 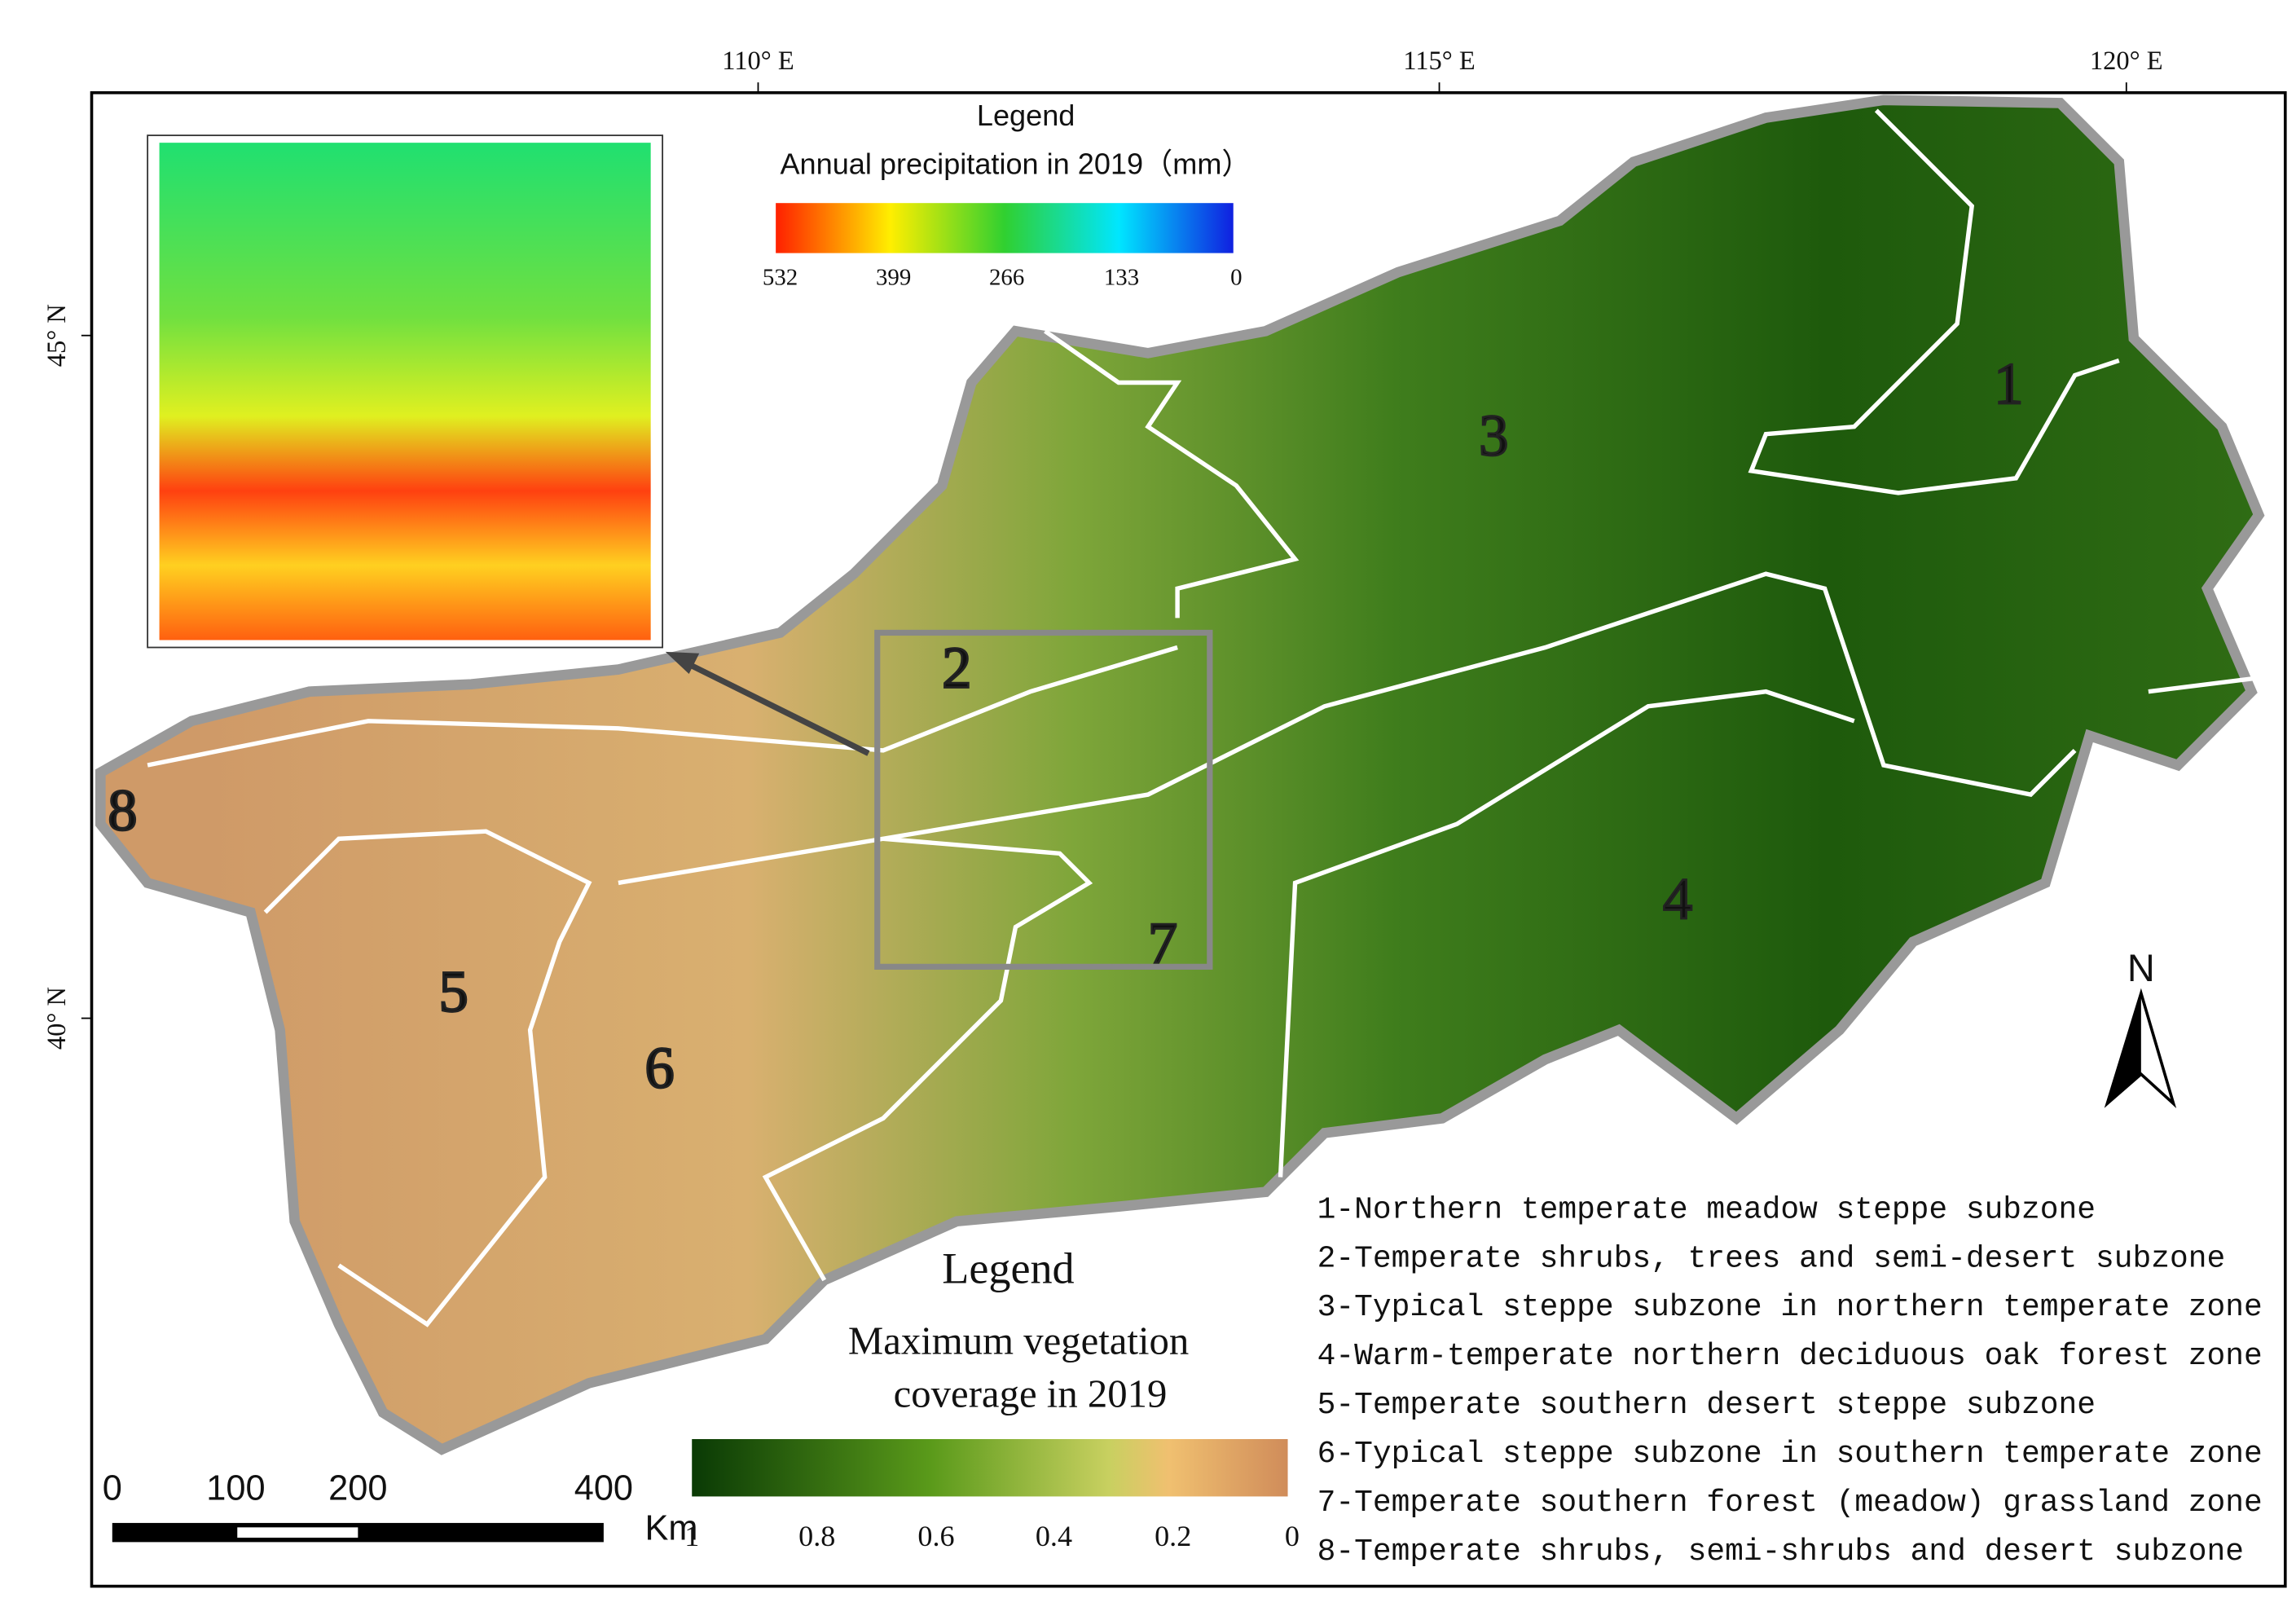 What do you see at coordinates (1440, 61) in the screenshot?
I see `longitude-label: 115° E` at bounding box center [1440, 61].